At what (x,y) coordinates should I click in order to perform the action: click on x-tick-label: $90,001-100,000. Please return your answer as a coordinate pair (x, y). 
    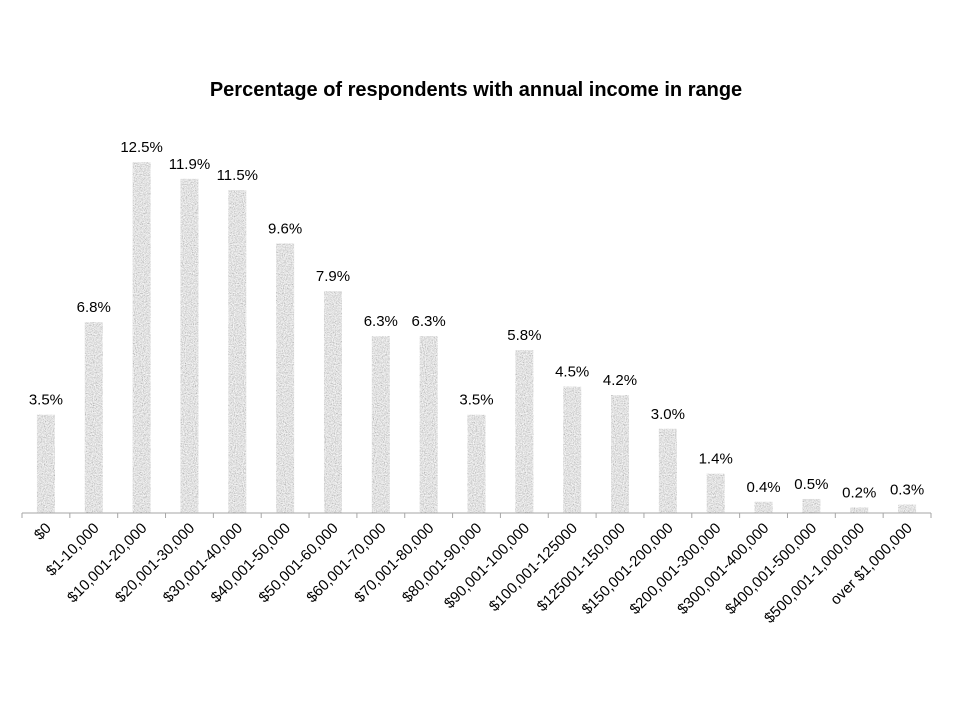
    Looking at the image, I should click on (487, 566).